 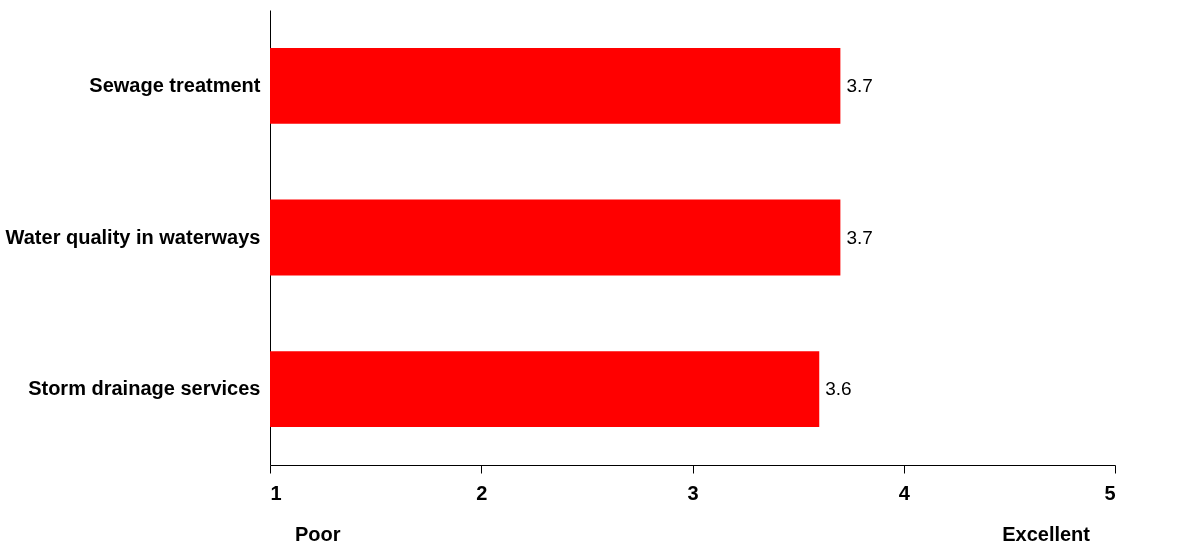 I want to click on text: Poor, so click(x=318, y=534).